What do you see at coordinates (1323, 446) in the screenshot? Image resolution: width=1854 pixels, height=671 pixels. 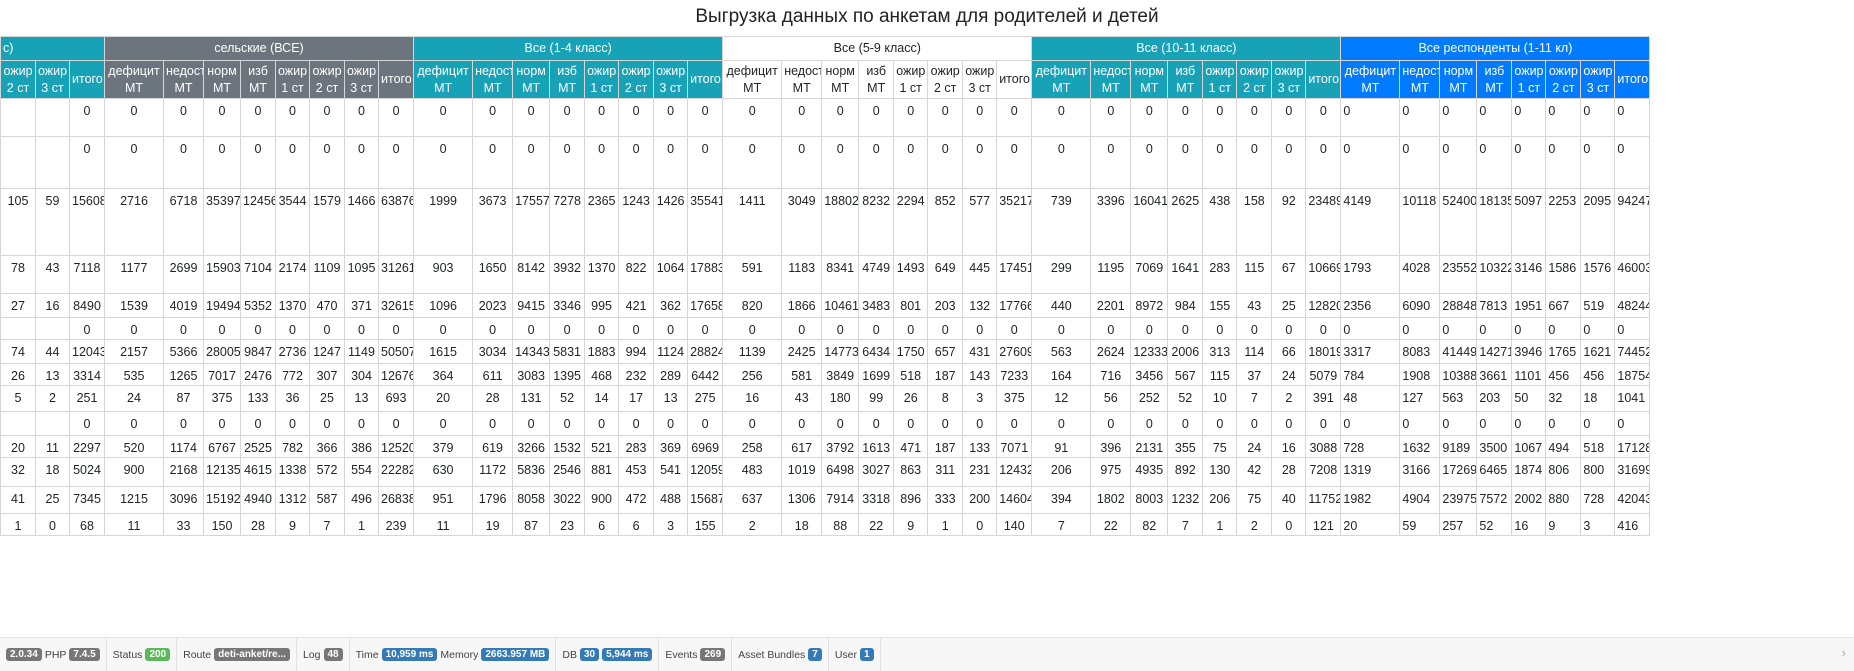 I see `table-cell: 3088` at bounding box center [1323, 446].